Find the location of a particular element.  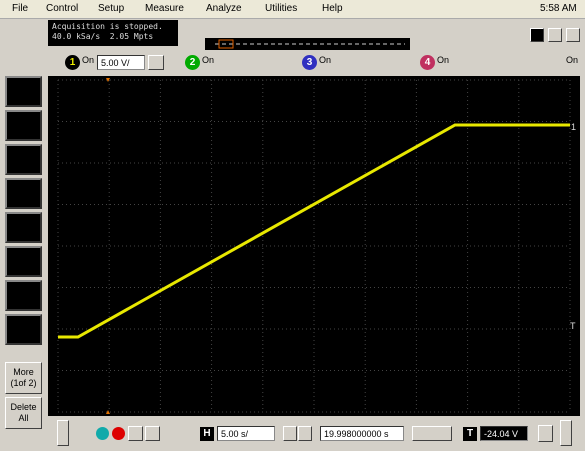

status-line: 40.0 kSa/s 2.05 Mpts is located at coordinates (103, 36).